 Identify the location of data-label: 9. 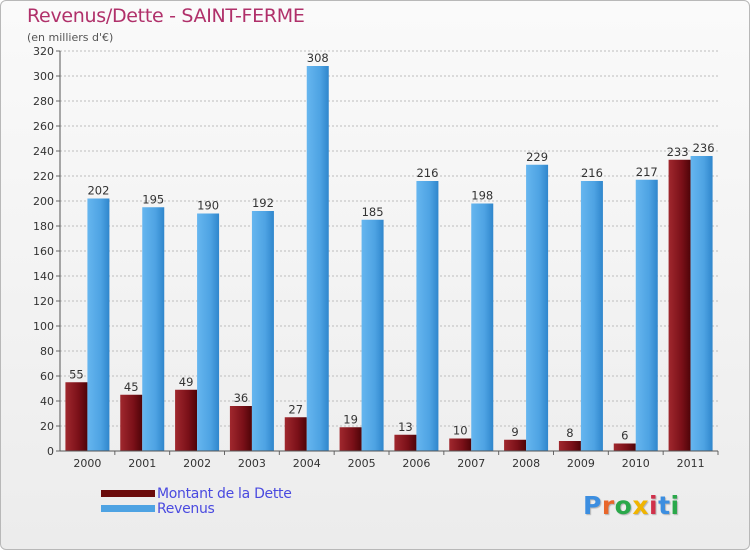
(514, 432).